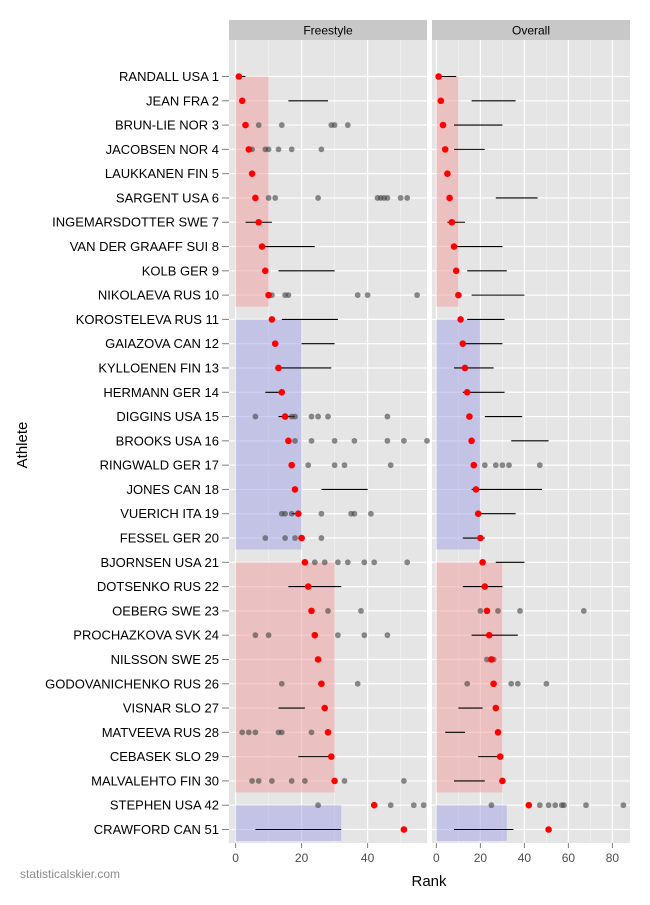 The height and width of the screenshot is (905, 650). I want to click on athlete-label: INGEMARSDOTTER SWE 7, so click(135, 222).